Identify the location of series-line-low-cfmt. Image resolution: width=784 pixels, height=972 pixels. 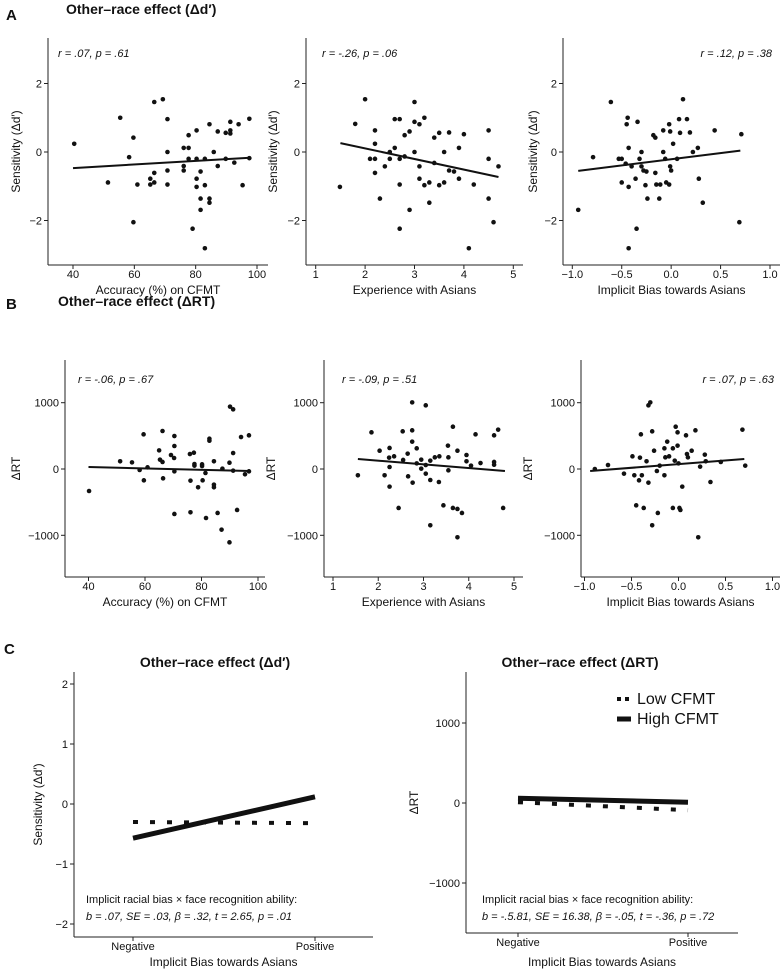
(603, 806).